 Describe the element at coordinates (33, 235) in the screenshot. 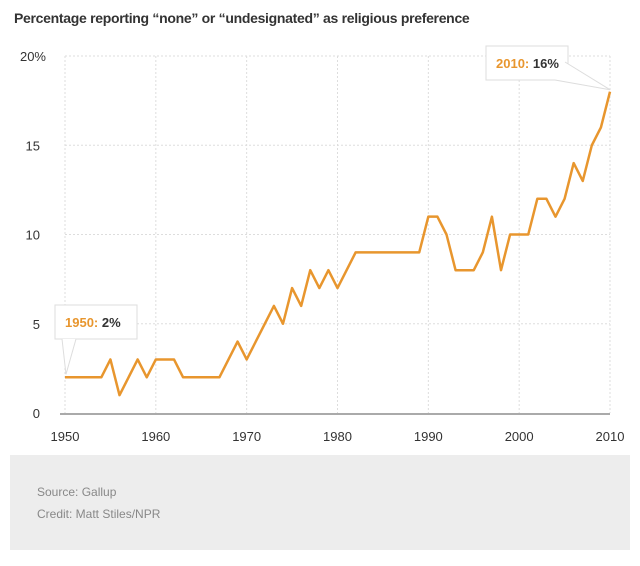

I see `y-tick-label: 10` at that location.